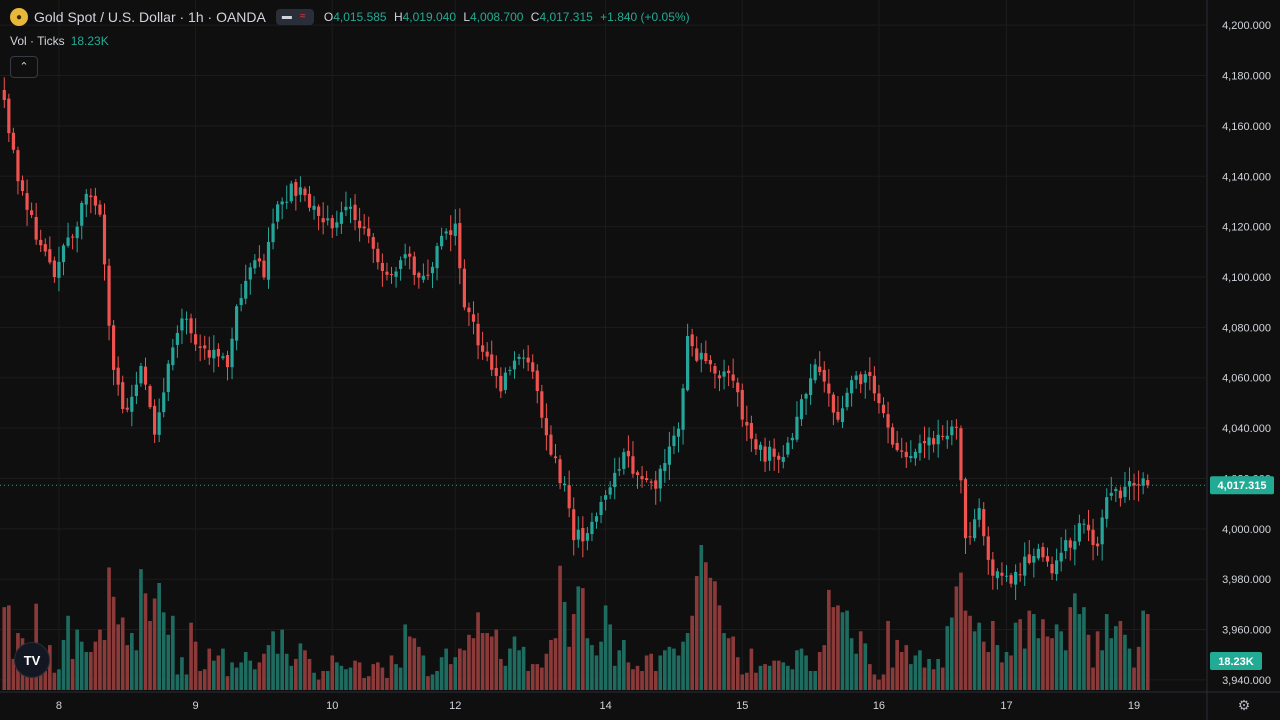 This screenshot has width=1280, height=720. What do you see at coordinates (150, 17) in the screenshot?
I see `symbol-title: Gold Spot / U.S. Dollar · 1h · OANDA` at bounding box center [150, 17].